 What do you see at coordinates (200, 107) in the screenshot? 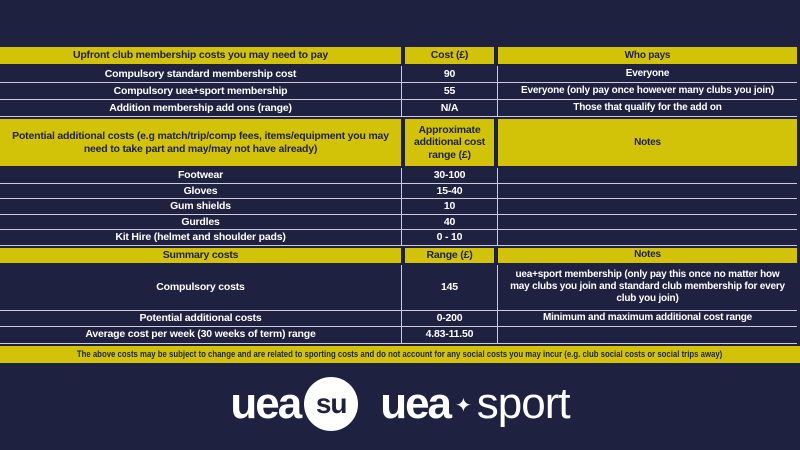
I see `cell: Addition membership add ons (range)` at bounding box center [200, 107].